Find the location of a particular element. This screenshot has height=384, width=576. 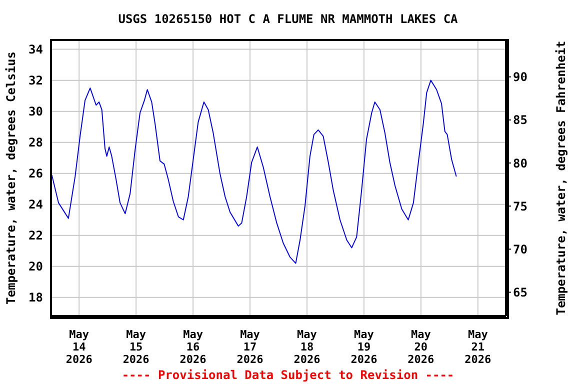

x-tick-label: May 19 2026 is located at coordinates (364, 347).